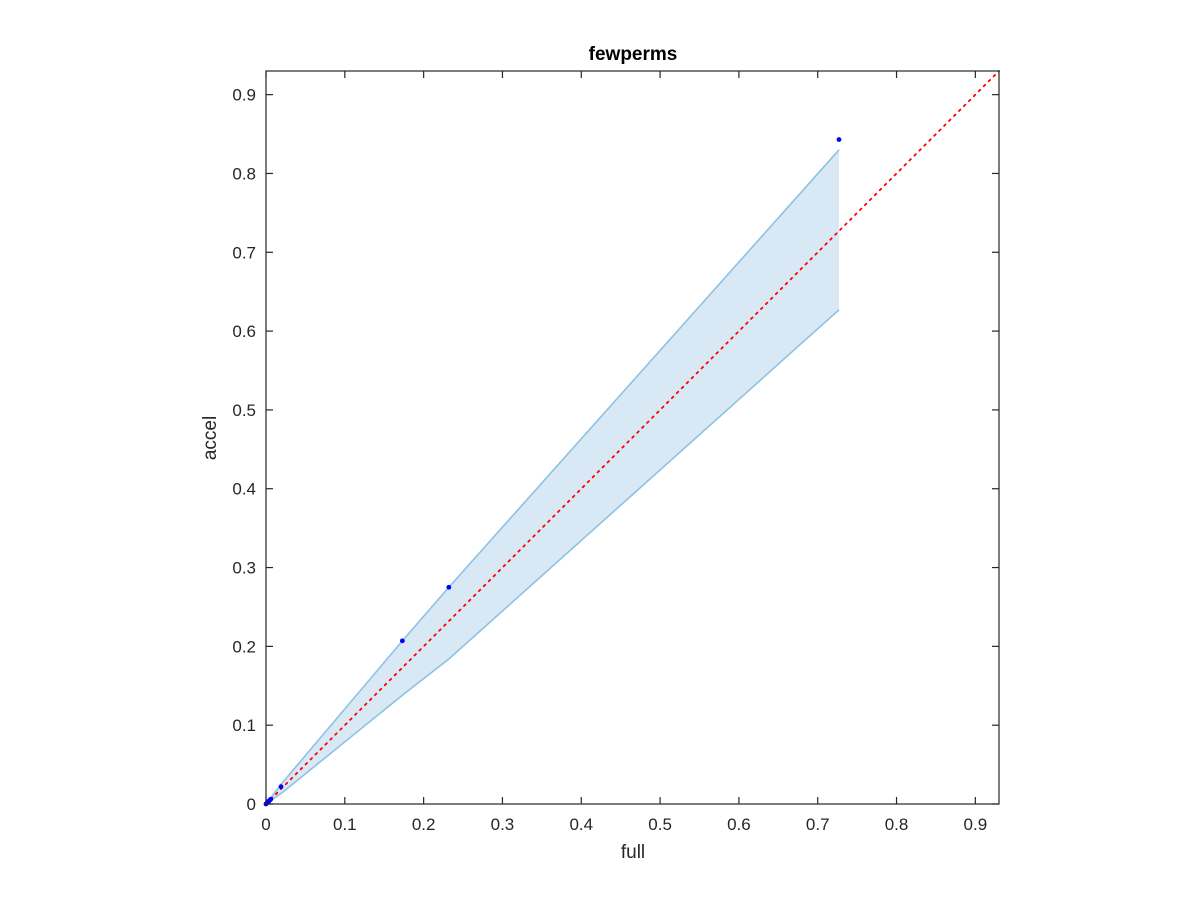 This screenshot has height=900, width=1200. What do you see at coordinates (424, 824) in the screenshot?
I see `x-tick-label: 0.2` at bounding box center [424, 824].